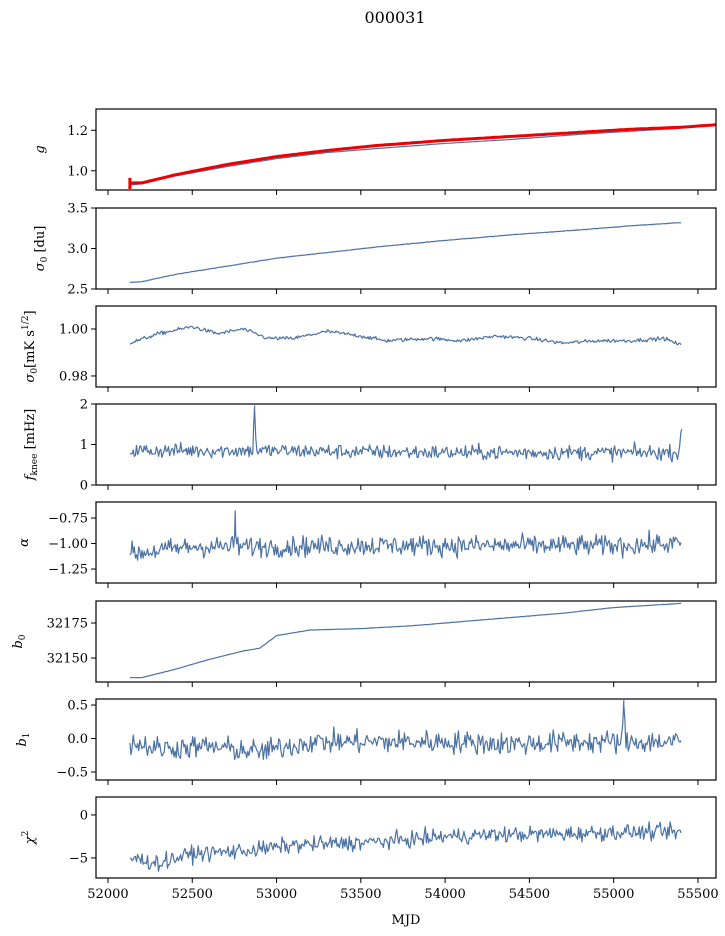 The width and height of the screenshot is (725, 936). I want to click on y-tick-label: 3.5, so click(77, 209).